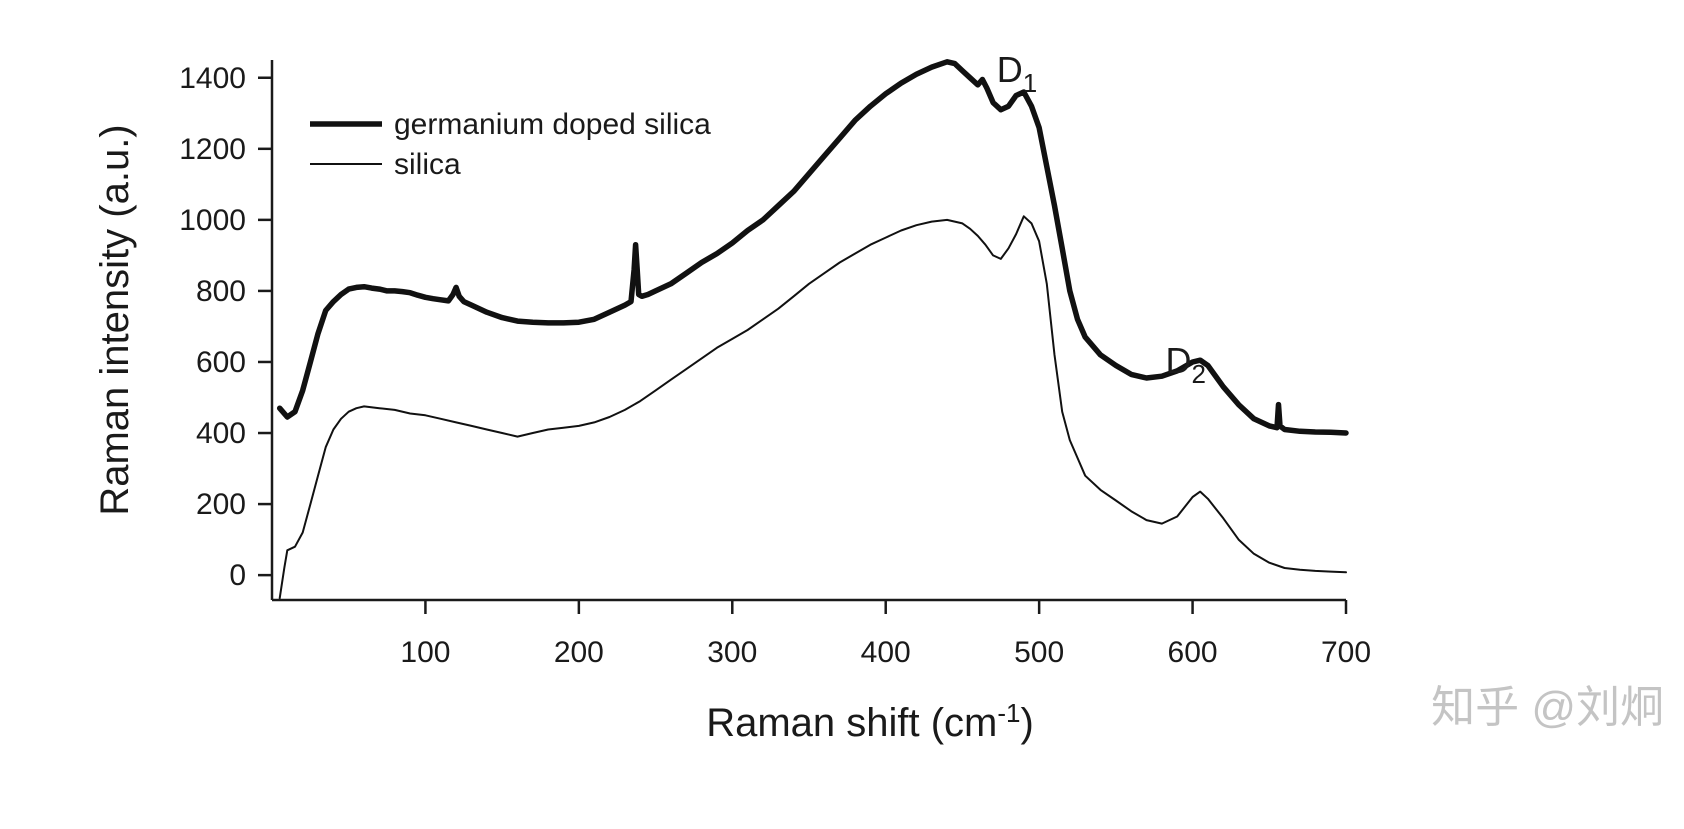  Describe the element at coordinates (1547, 707) in the screenshot. I see `watermark: 知乎 @刘炯` at that location.